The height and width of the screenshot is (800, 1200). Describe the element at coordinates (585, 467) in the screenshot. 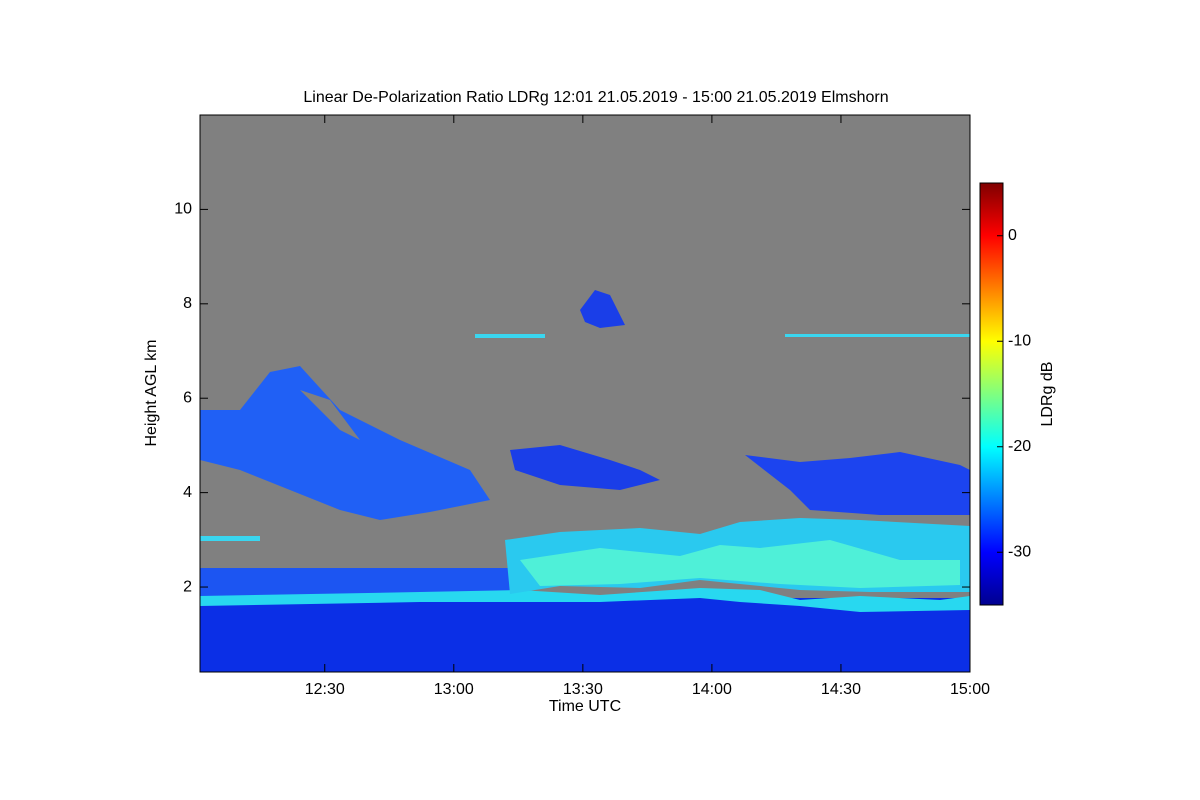

I see `mid-blob` at that location.